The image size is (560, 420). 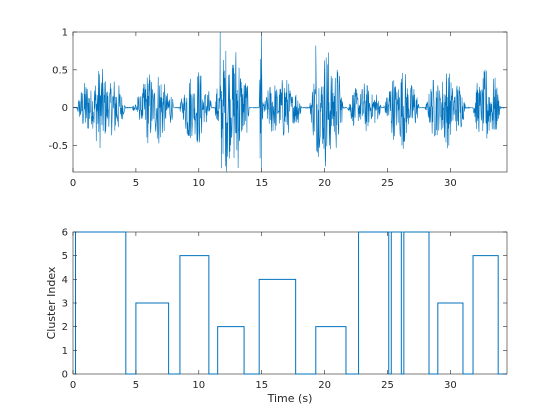 What do you see at coordinates (51, 302) in the screenshot?
I see `cluster-ylabel: Cluster Index` at bounding box center [51, 302].